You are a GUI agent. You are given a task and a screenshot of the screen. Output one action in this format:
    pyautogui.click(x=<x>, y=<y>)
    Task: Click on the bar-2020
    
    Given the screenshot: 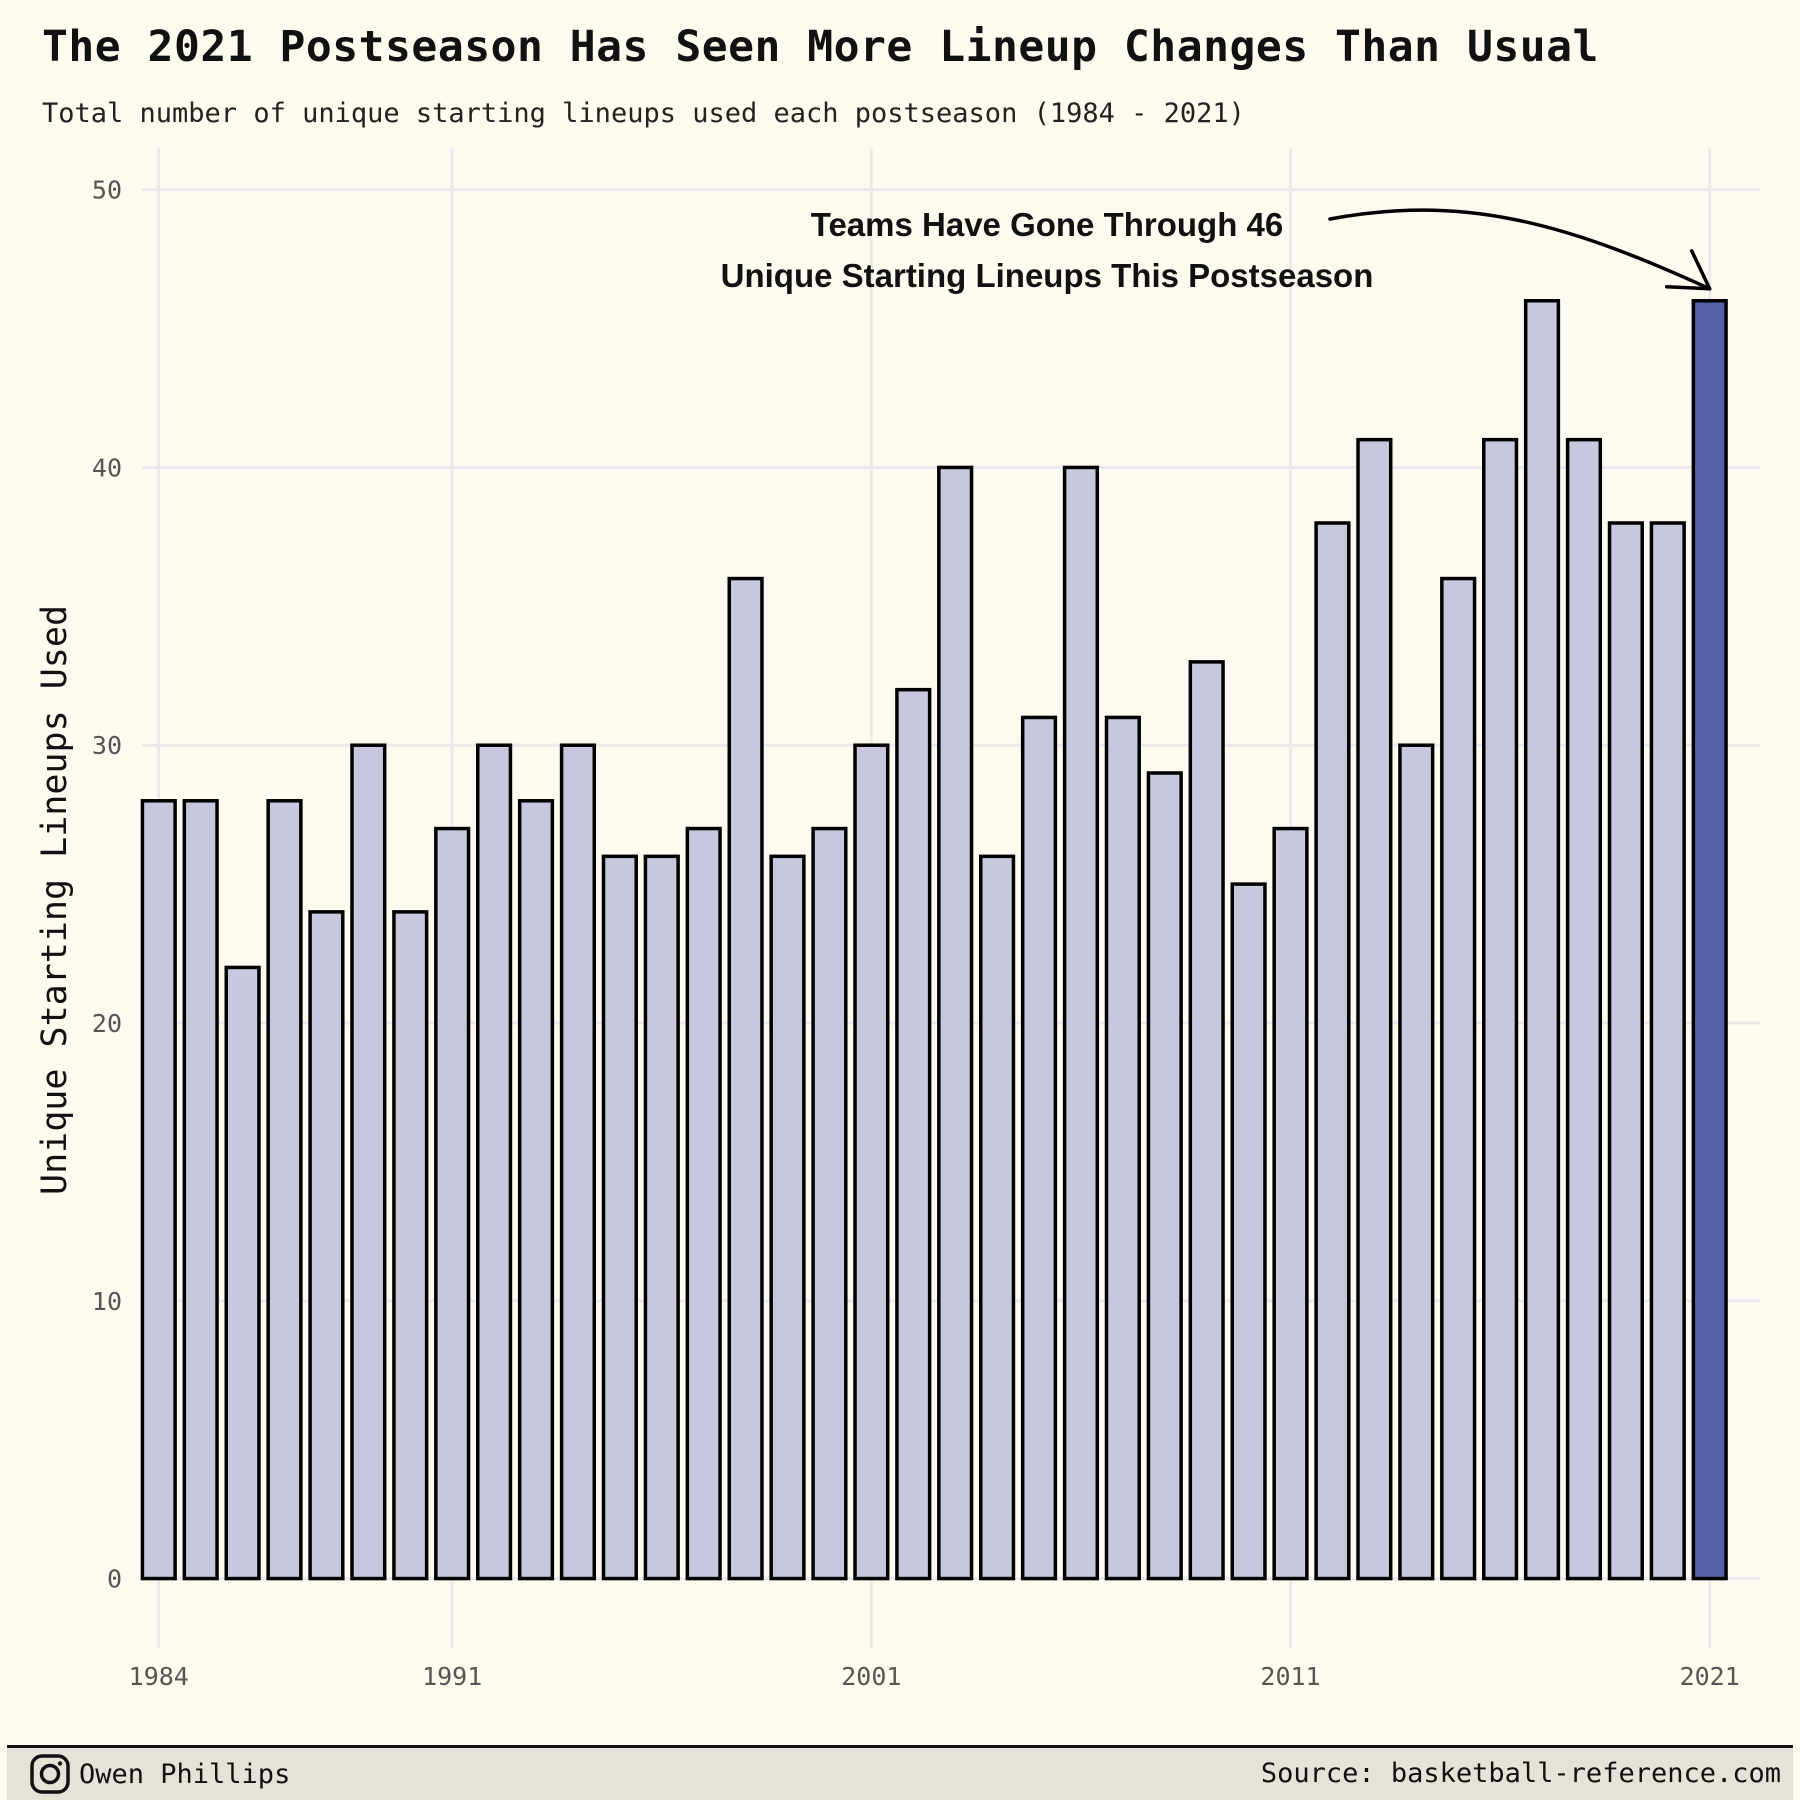 What is the action you would take?
    pyautogui.click(x=1667, y=1051)
    